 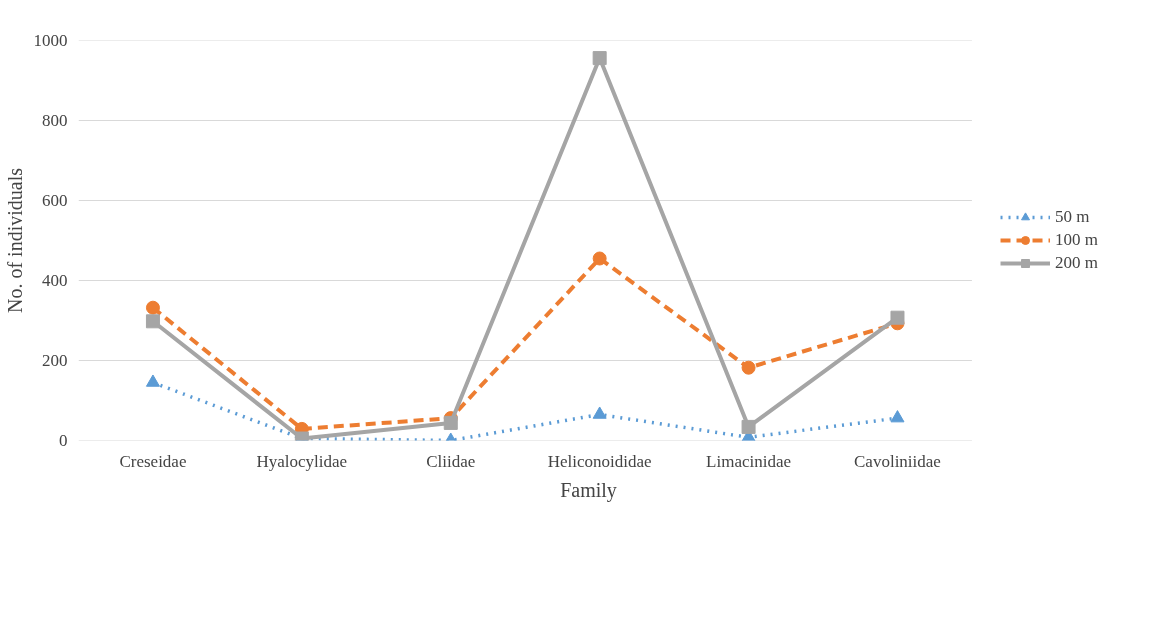 I want to click on x-tick-label: Cavoliniidae, so click(x=897, y=461).